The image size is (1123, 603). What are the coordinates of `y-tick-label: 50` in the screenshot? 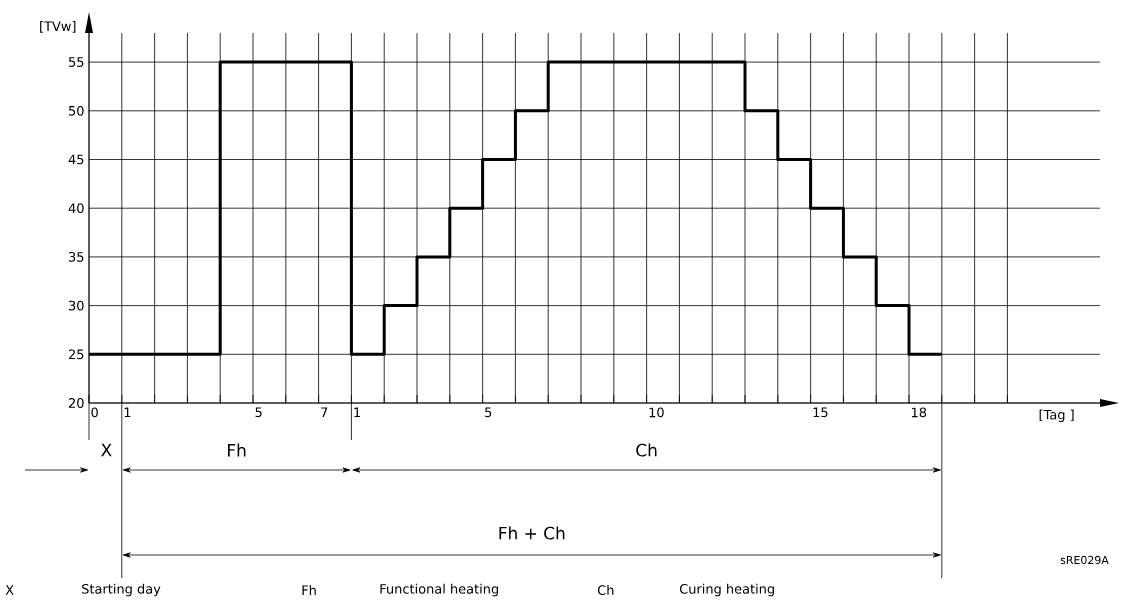 It's located at (76, 110).